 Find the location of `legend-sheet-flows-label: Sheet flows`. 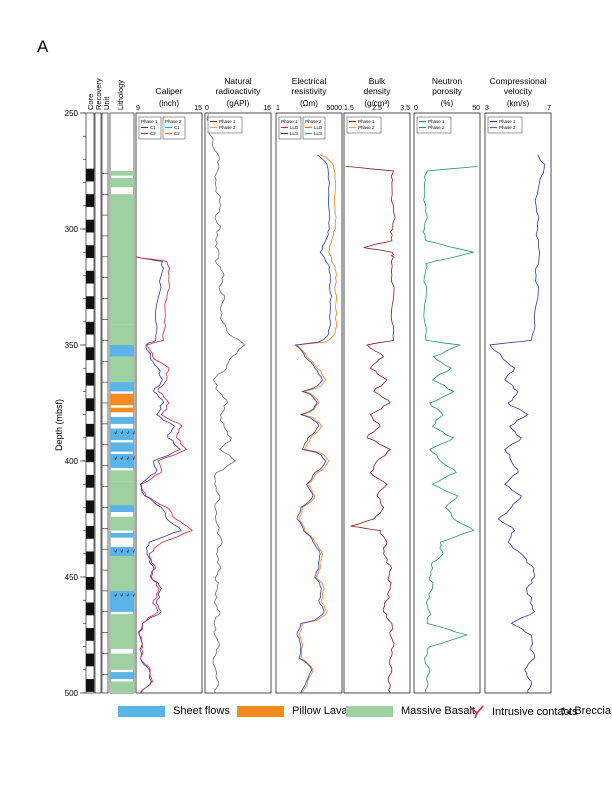

legend-sheet-flows-label: Sheet flows is located at coordinates (201, 711).